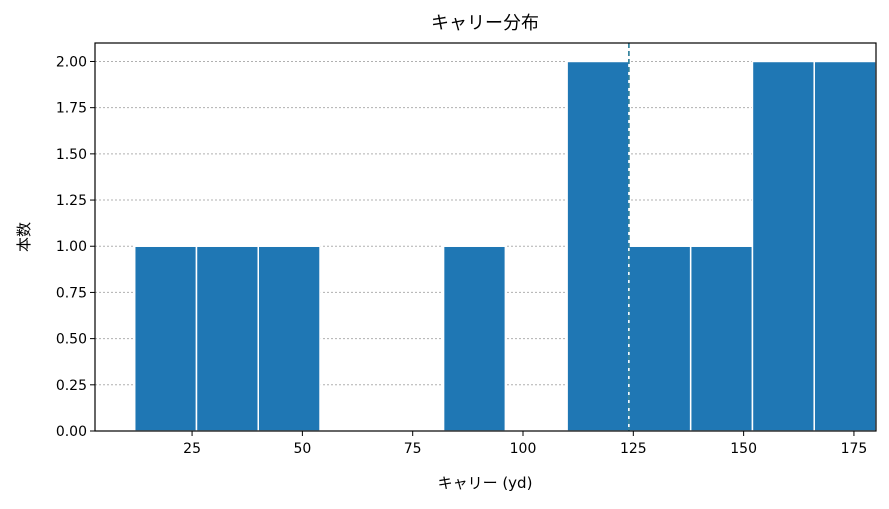  Describe the element at coordinates (192, 449) in the screenshot. I see `x-tick-label: 25` at that location.